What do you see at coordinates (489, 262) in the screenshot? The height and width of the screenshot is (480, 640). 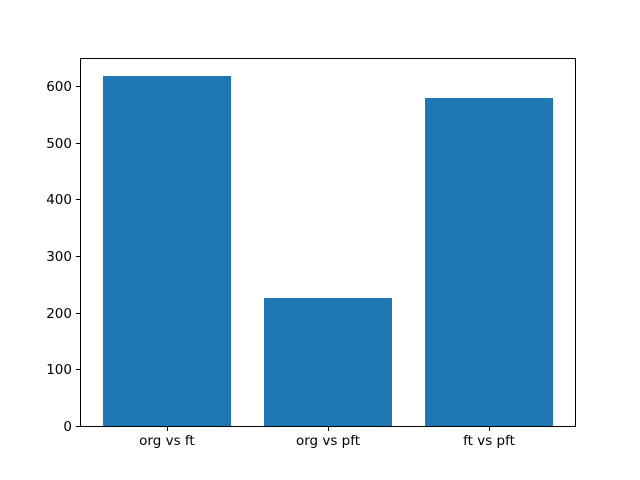 I see `bar-ft-vs-pft` at bounding box center [489, 262].